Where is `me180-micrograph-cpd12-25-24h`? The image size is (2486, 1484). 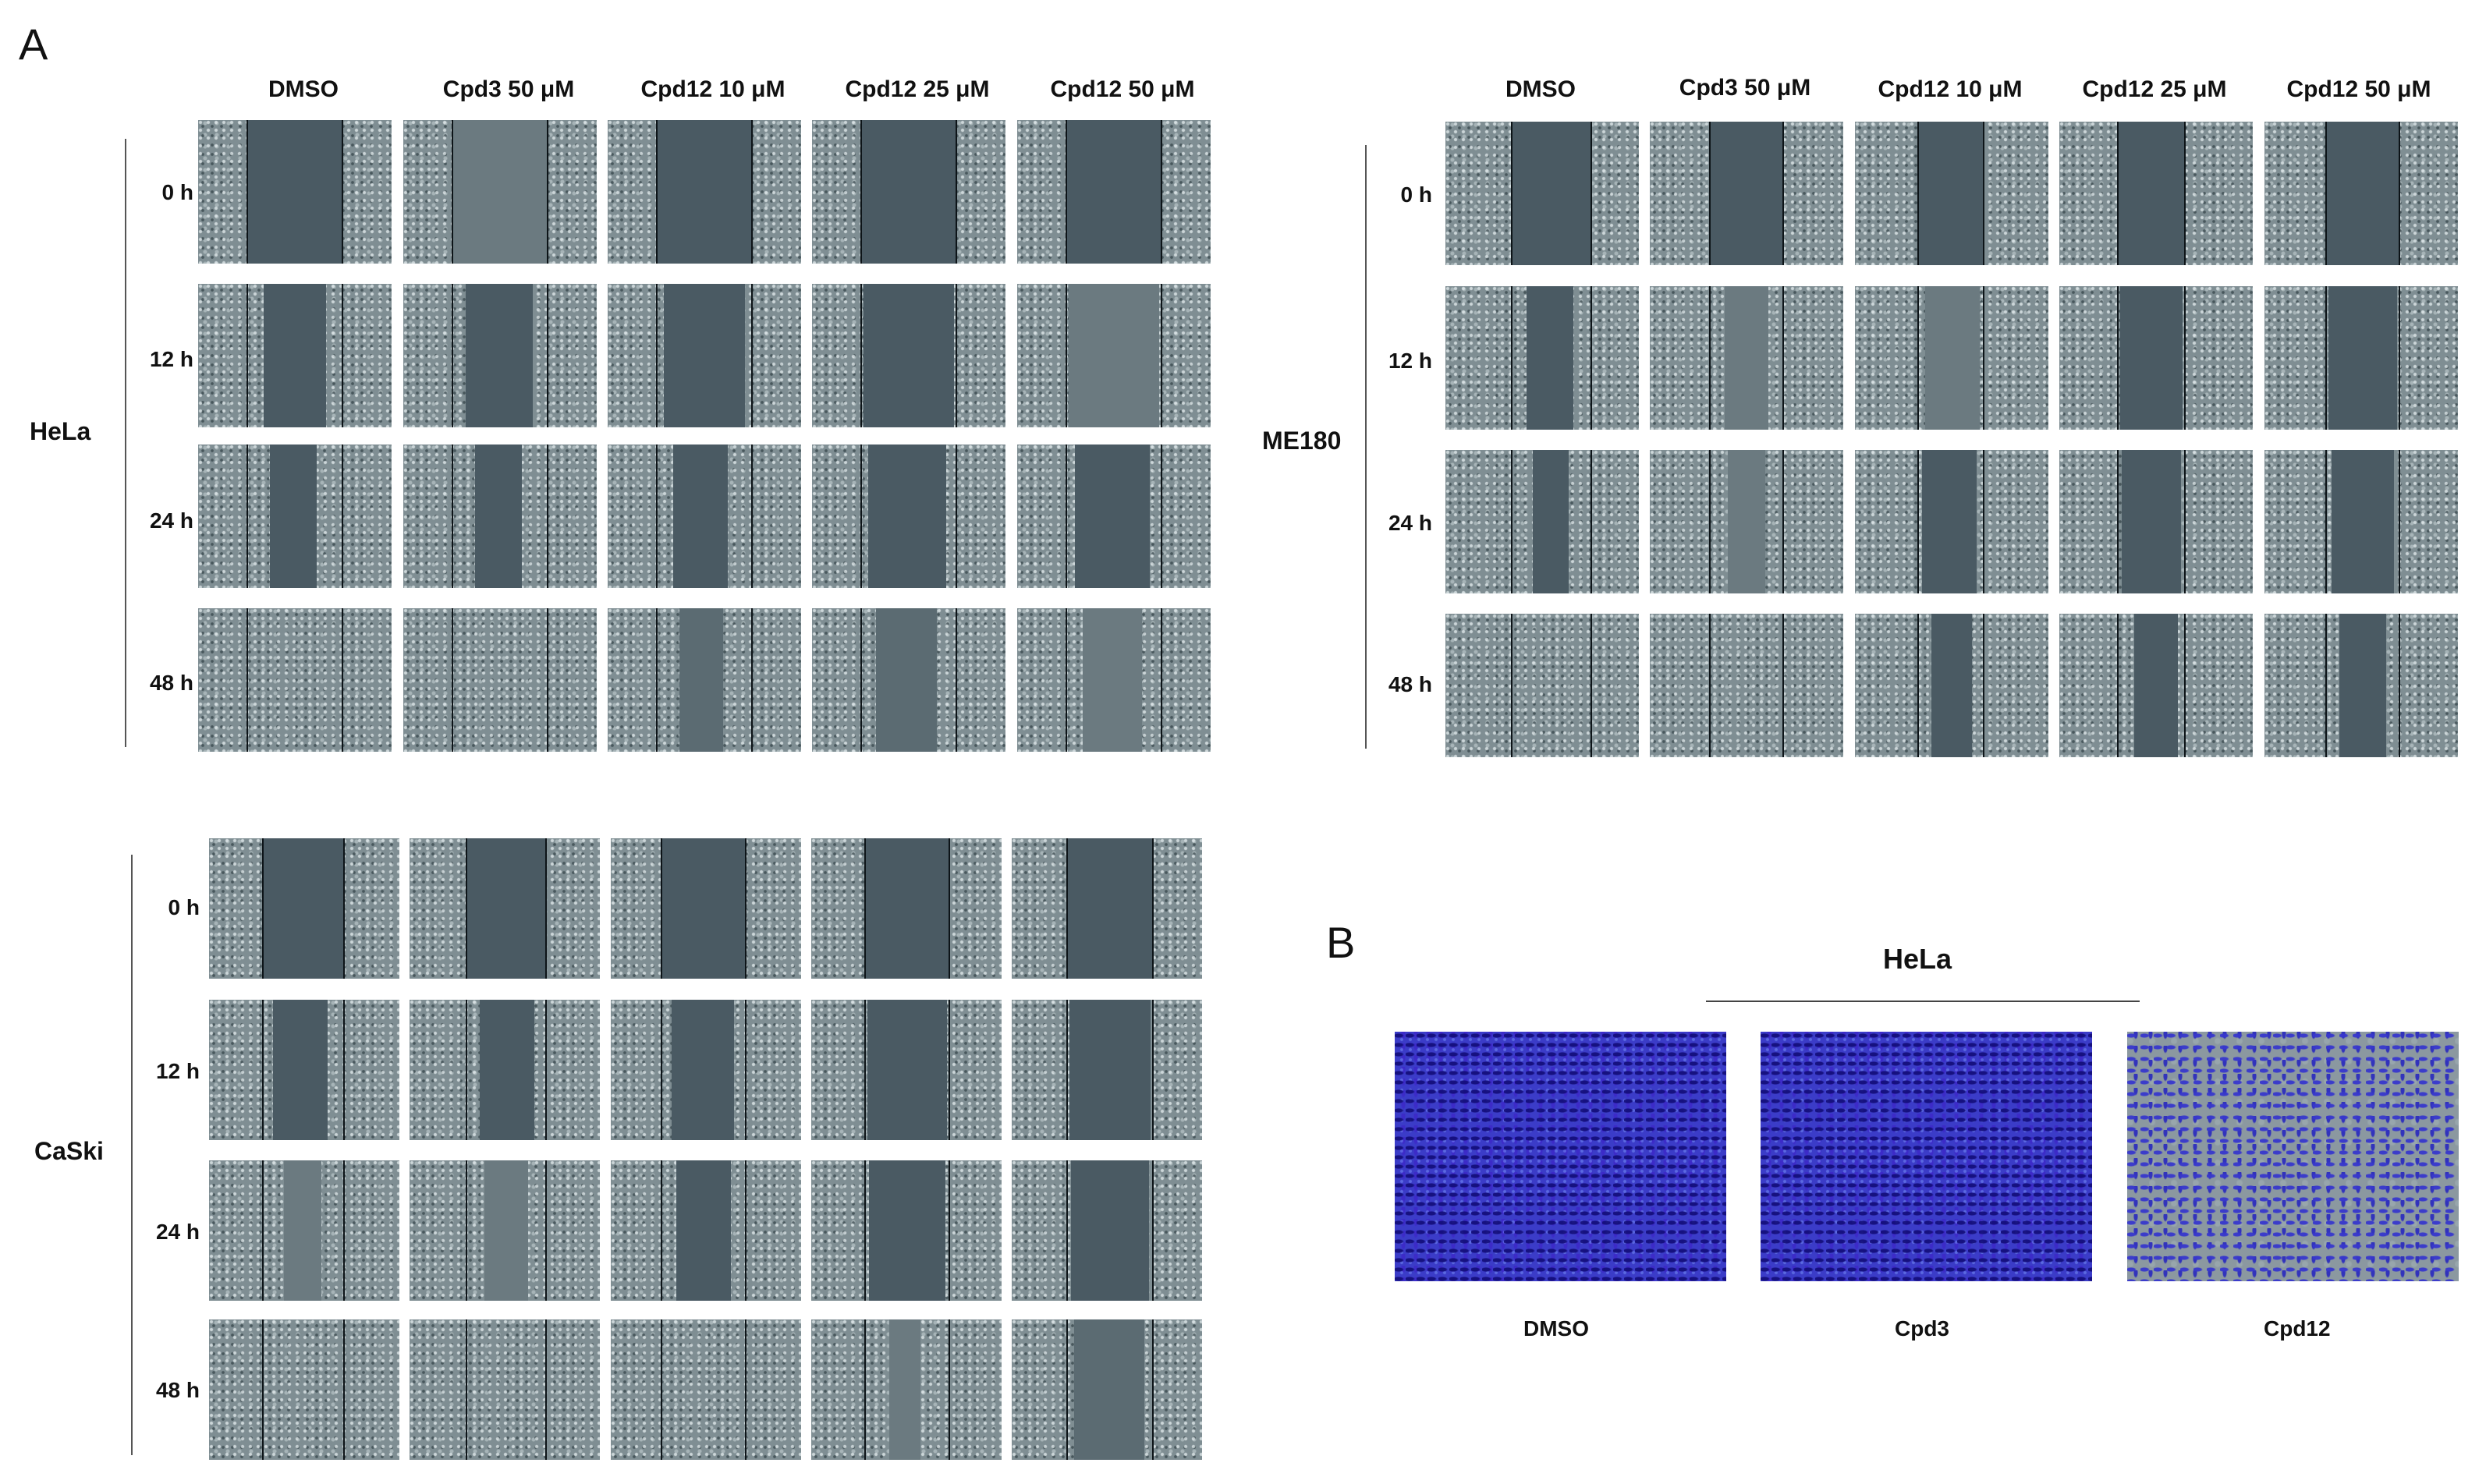
me180-micrograph-cpd12-25-24h is located at coordinates (2156, 521).